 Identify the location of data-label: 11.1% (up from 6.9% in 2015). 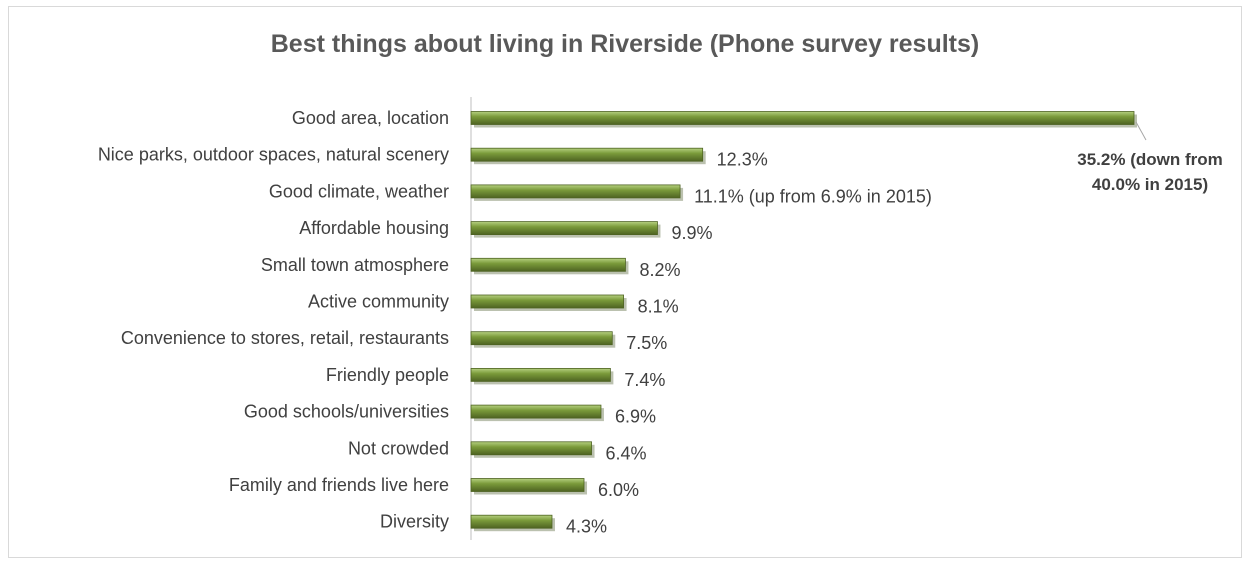
(813, 196).